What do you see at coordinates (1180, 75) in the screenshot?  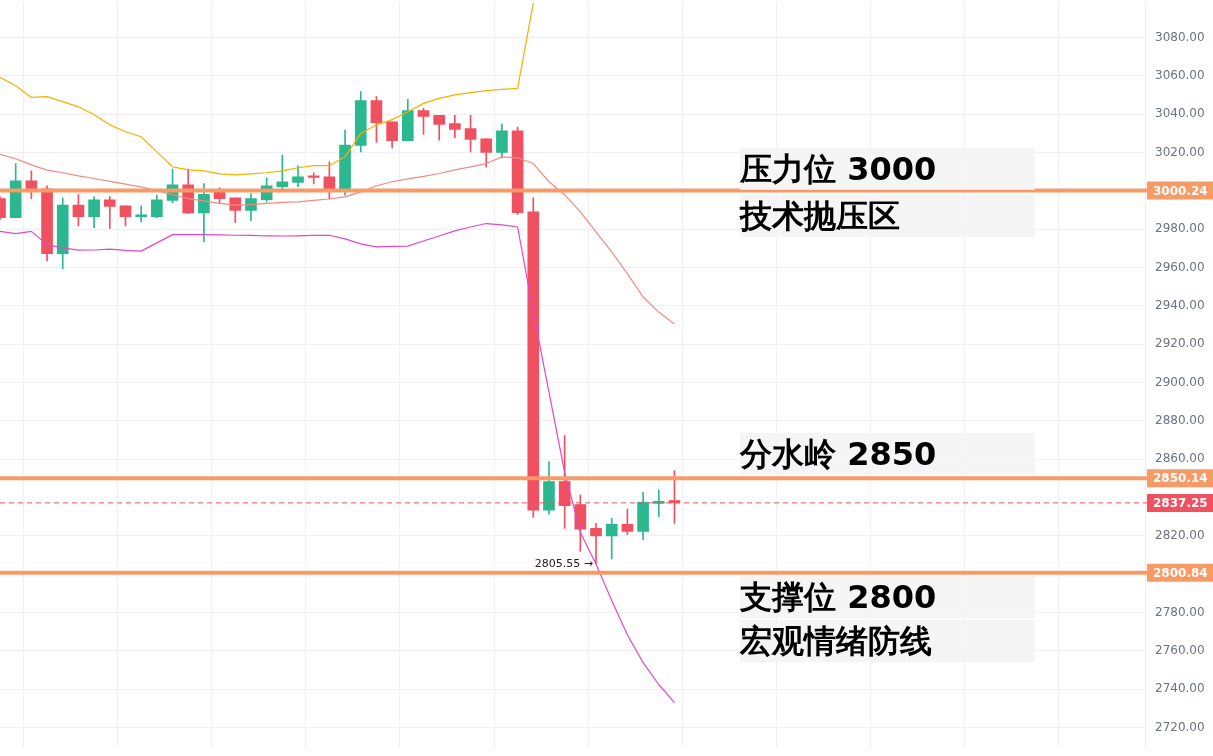 I see `y-tick-label: 3060.00` at bounding box center [1180, 75].